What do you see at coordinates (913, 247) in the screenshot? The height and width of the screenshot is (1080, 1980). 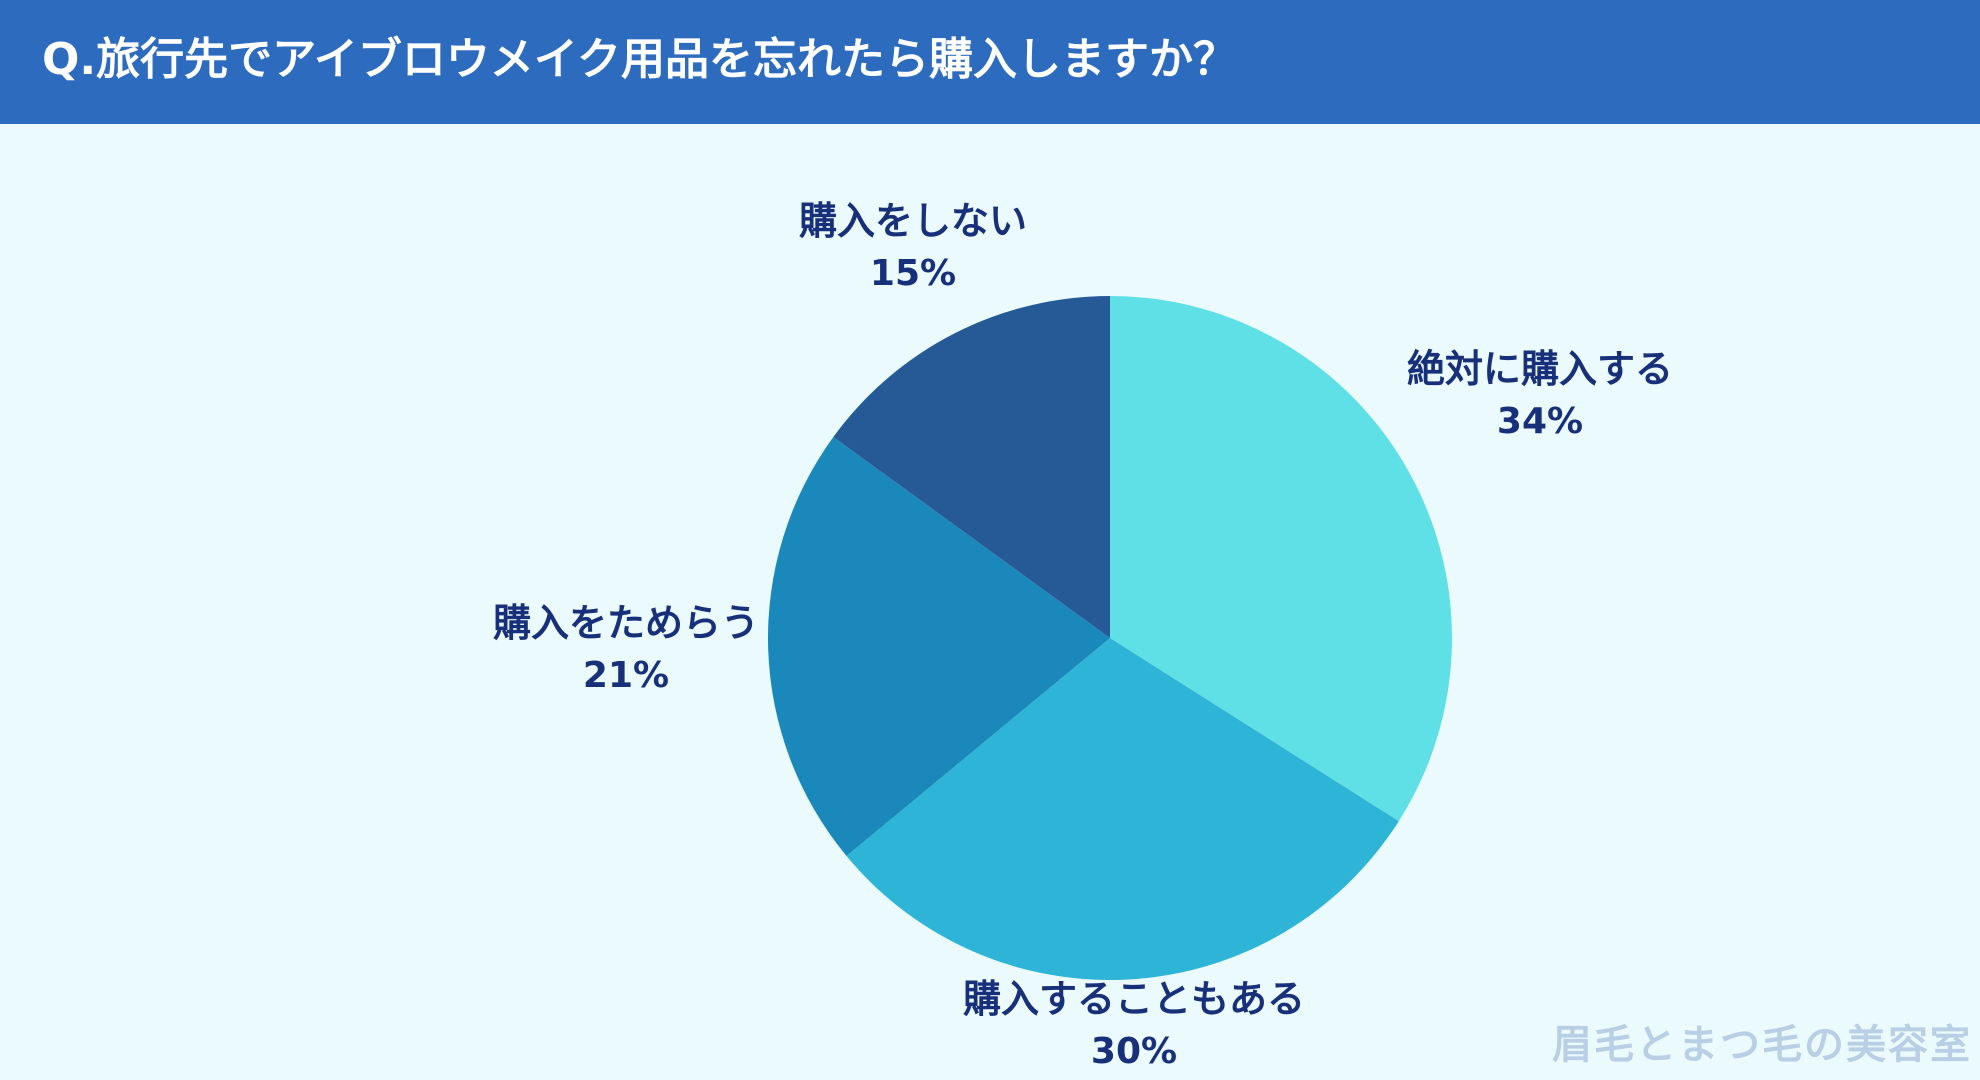 I see `slice-label-4: 購入をしない 15%` at bounding box center [913, 247].